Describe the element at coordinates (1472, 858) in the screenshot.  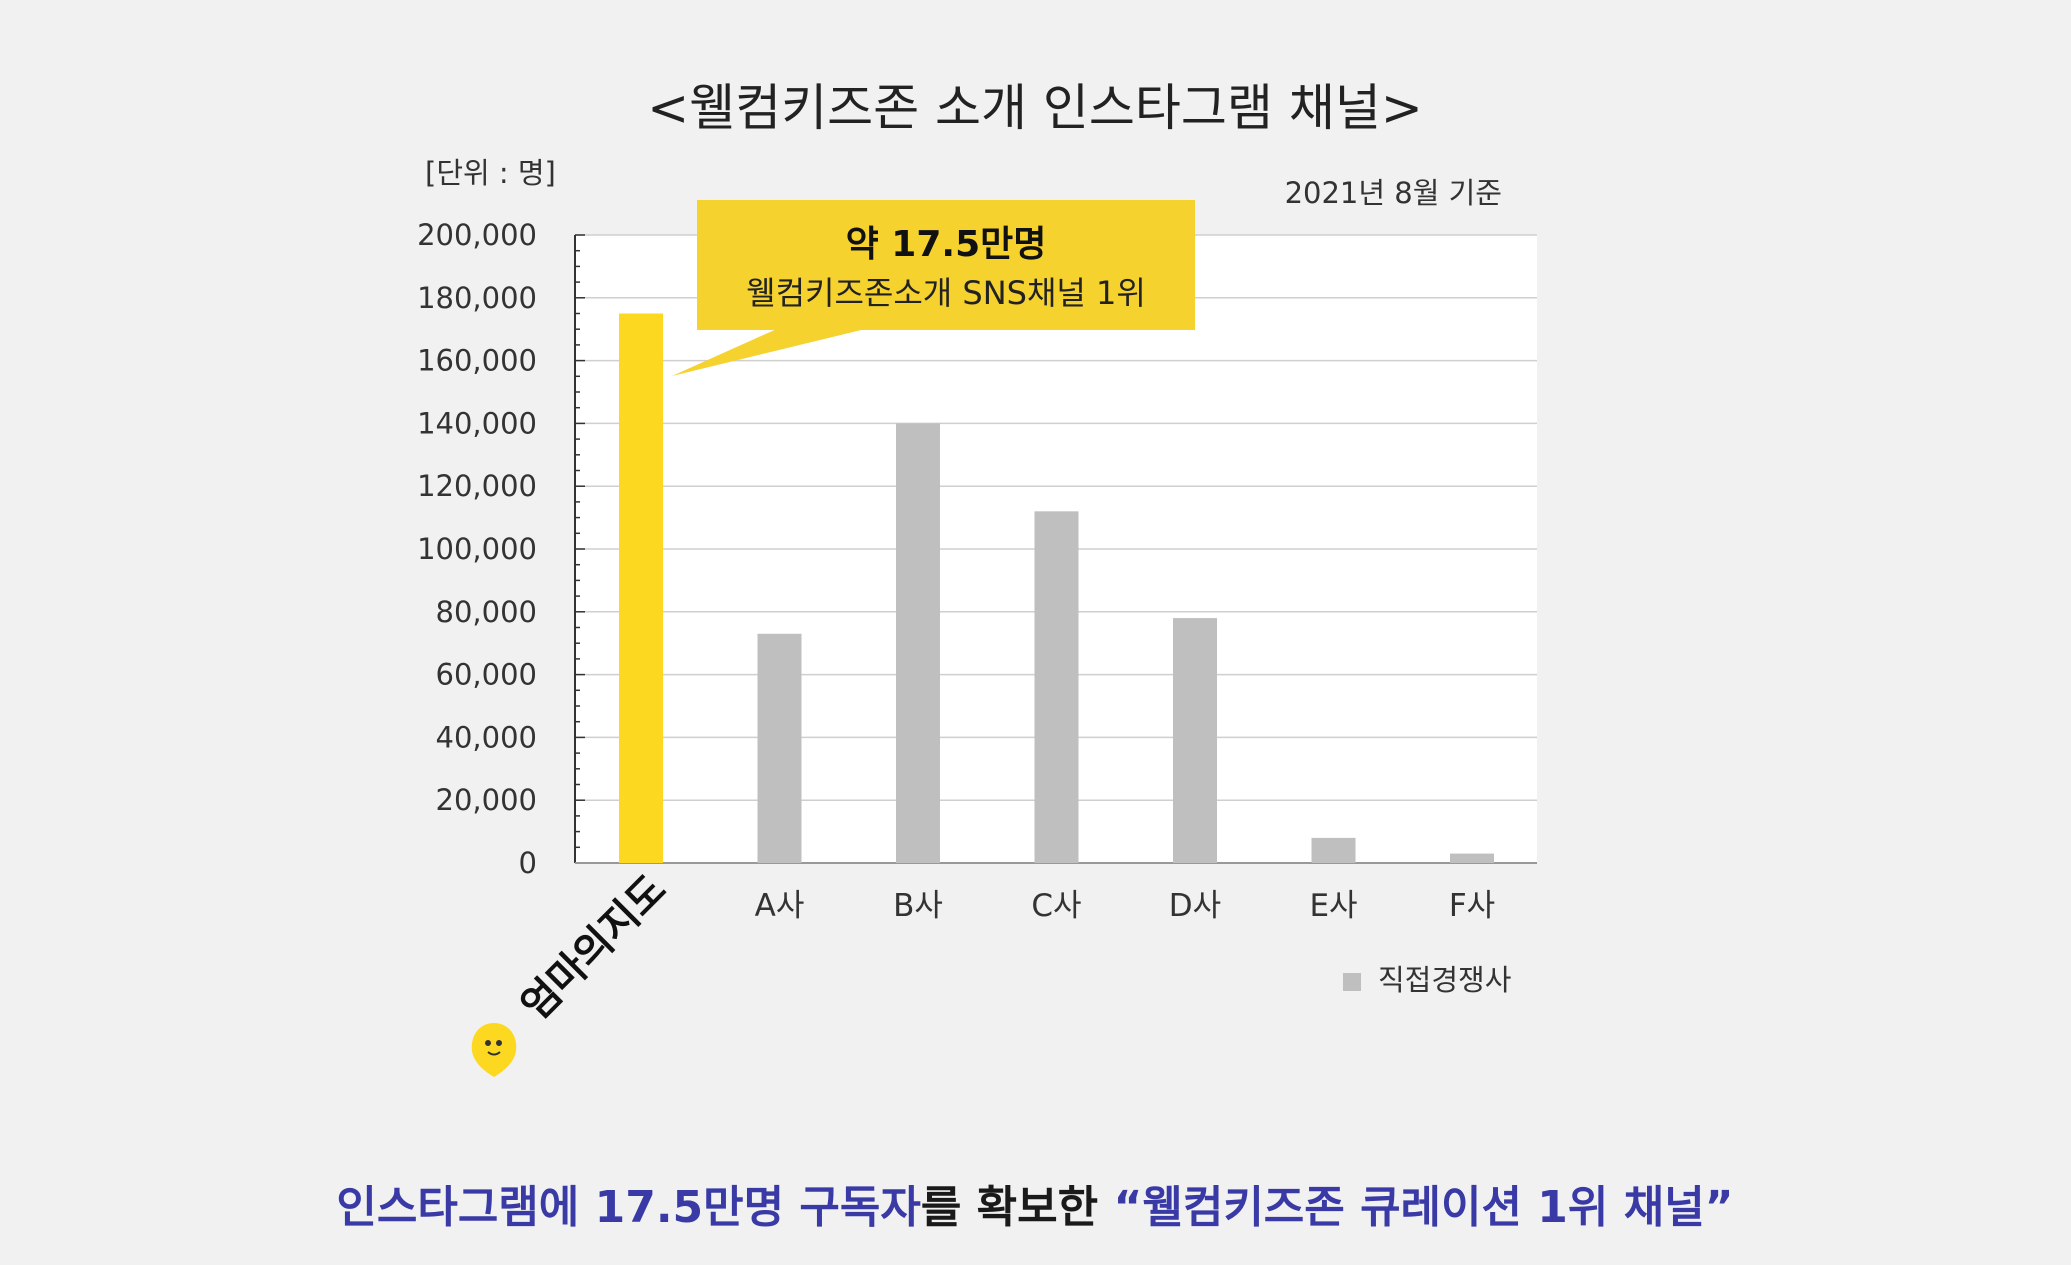
I see `bar-F사` at that location.